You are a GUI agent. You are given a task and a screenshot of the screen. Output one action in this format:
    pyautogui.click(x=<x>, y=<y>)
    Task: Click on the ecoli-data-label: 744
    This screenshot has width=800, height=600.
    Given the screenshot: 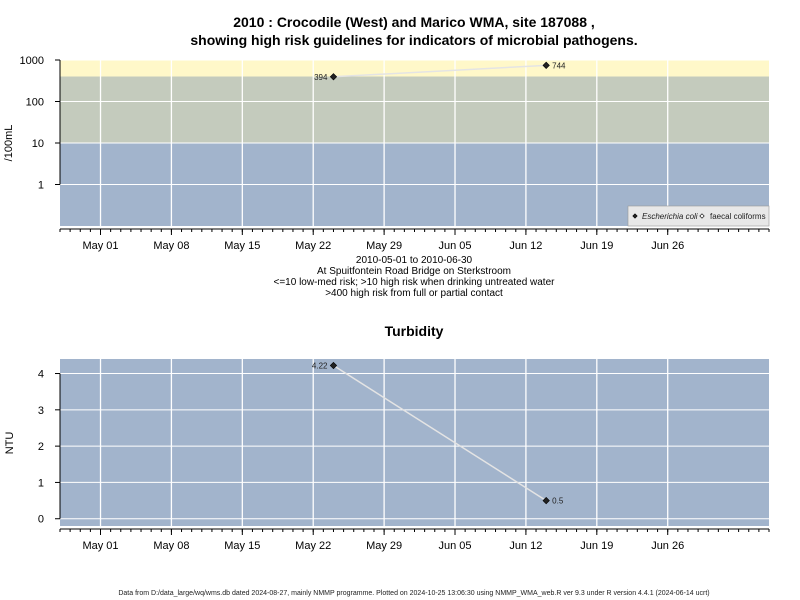 What is the action you would take?
    pyautogui.click(x=559, y=65)
    